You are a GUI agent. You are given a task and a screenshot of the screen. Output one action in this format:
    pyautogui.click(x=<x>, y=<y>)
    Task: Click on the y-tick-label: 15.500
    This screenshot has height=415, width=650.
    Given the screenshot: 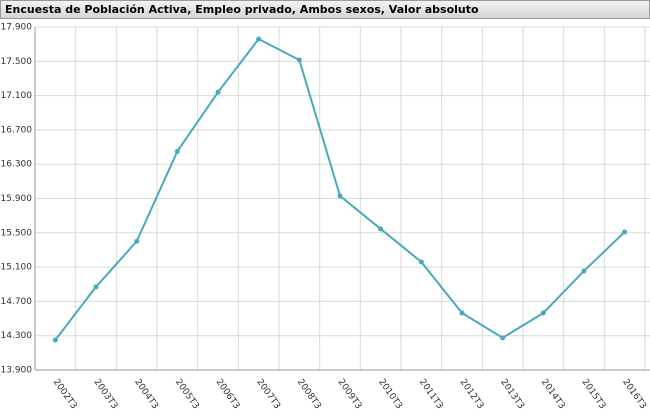 What is the action you would take?
    pyautogui.click(x=17, y=233)
    